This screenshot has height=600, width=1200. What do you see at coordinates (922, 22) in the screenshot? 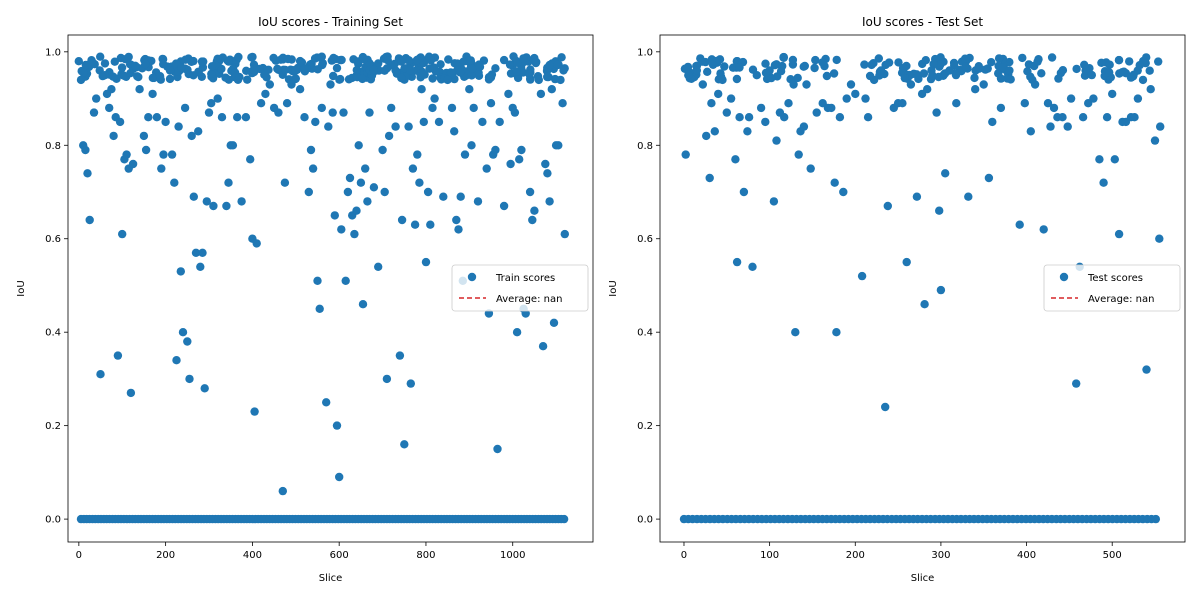
I see `chart-title: IoU scores - Test Set` at bounding box center [922, 22].